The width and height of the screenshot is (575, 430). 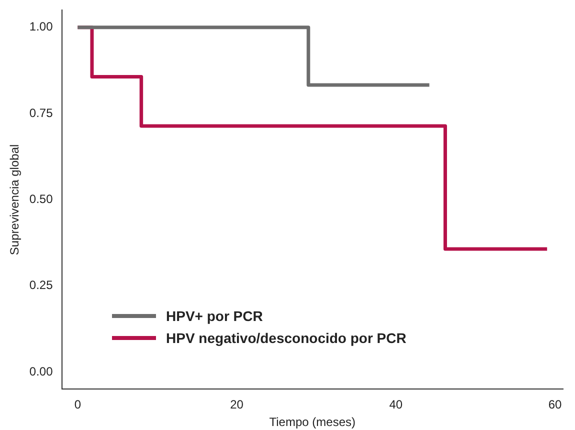 What do you see at coordinates (41, 285) in the screenshot?
I see `y-tick-label: 0.25` at bounding box center [41, 285].